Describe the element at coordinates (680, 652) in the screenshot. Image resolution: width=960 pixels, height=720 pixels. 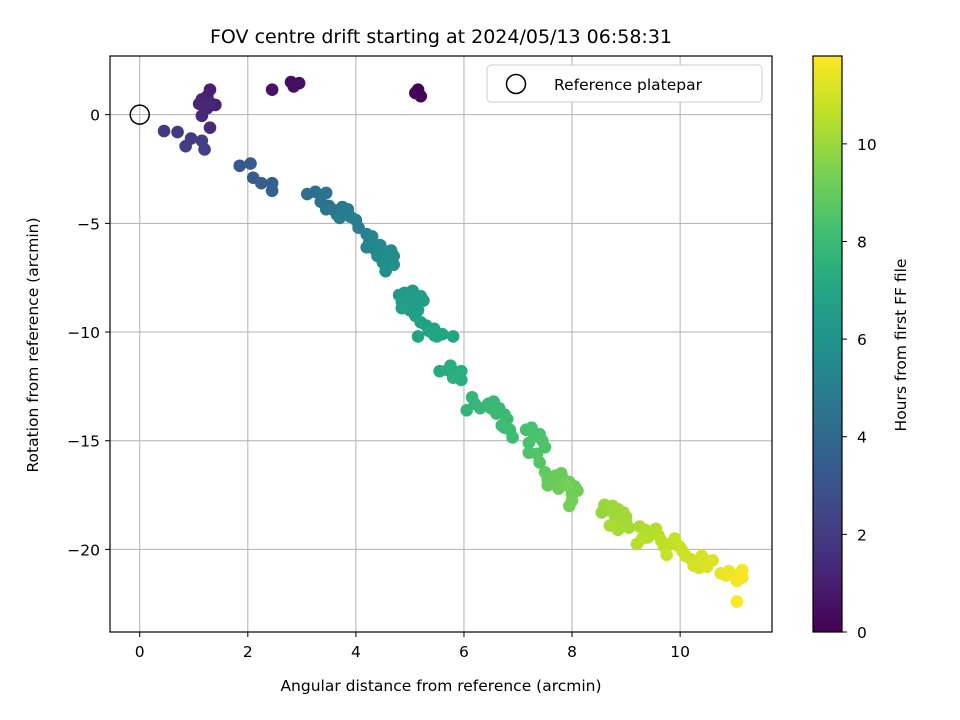
I see `x-tick-label: 10` at that location.